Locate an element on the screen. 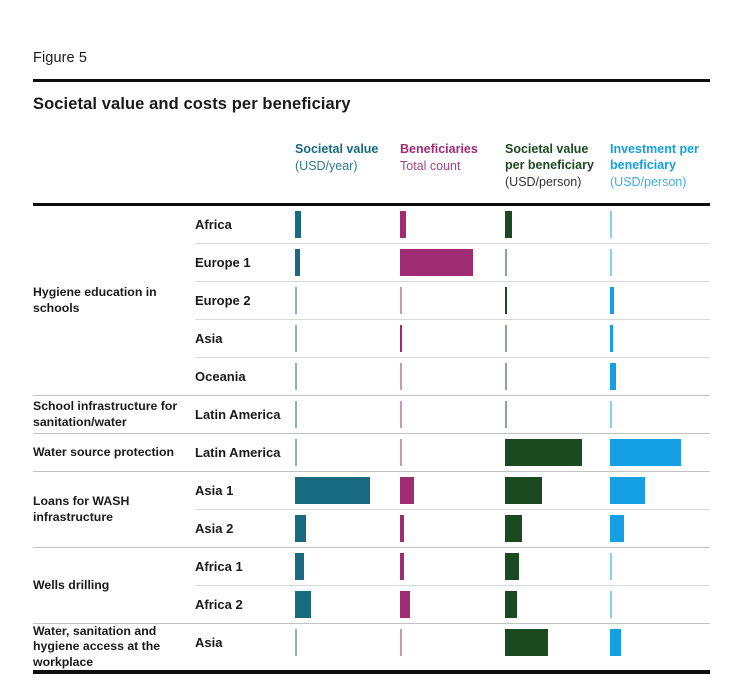  table-row: Africa is located at coordinates (452, 224).